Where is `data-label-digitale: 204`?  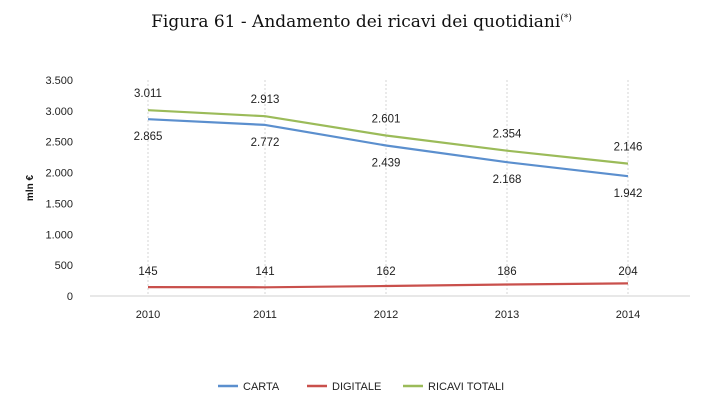
data-label-digitale: 204 is located at coordinates (628, 272).